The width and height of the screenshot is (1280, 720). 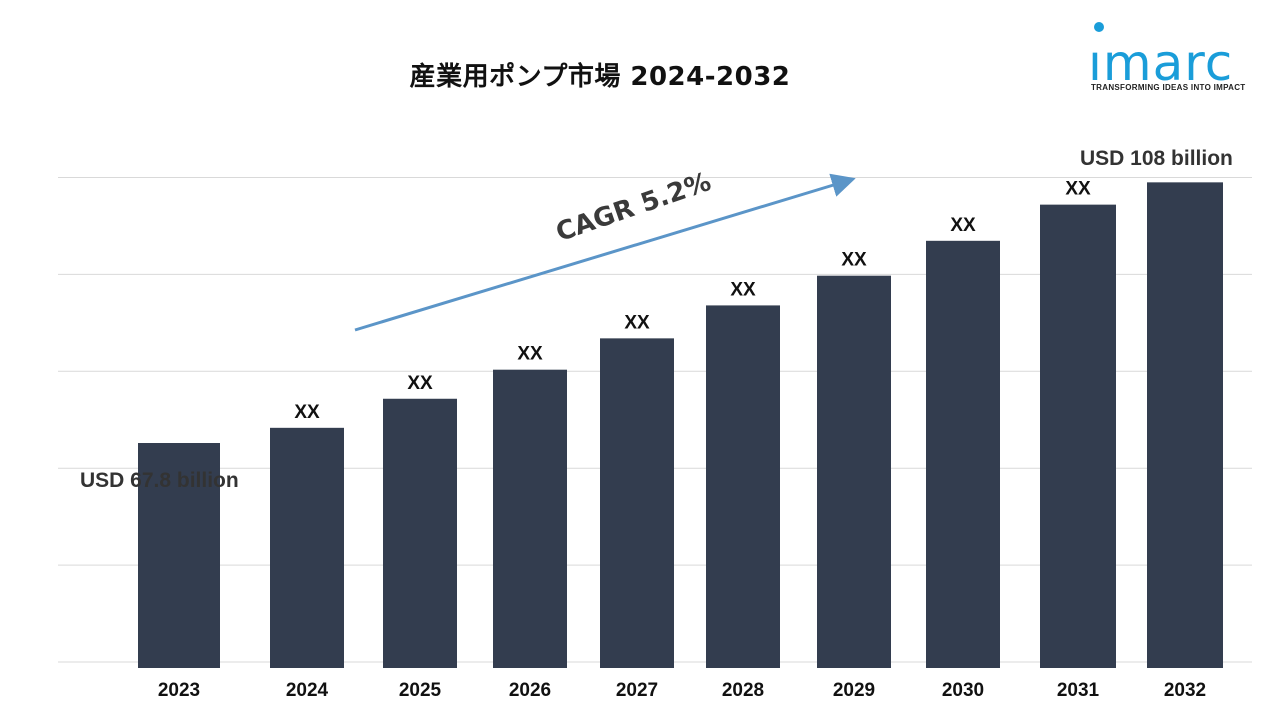 I want to click on bar-2029, so click(x=854, y=471).